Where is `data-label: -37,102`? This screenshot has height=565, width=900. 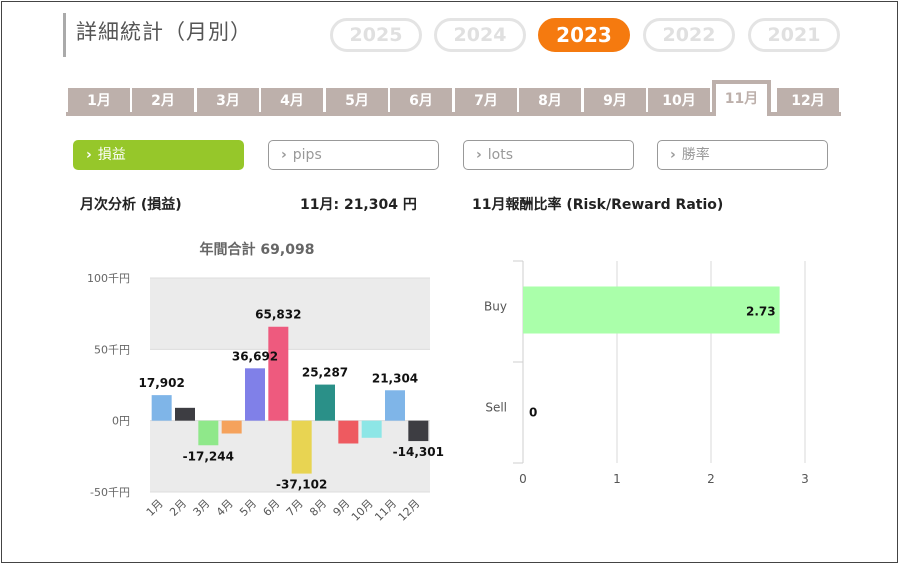
data-label: -37,102 is located at coordinates (301, 485).